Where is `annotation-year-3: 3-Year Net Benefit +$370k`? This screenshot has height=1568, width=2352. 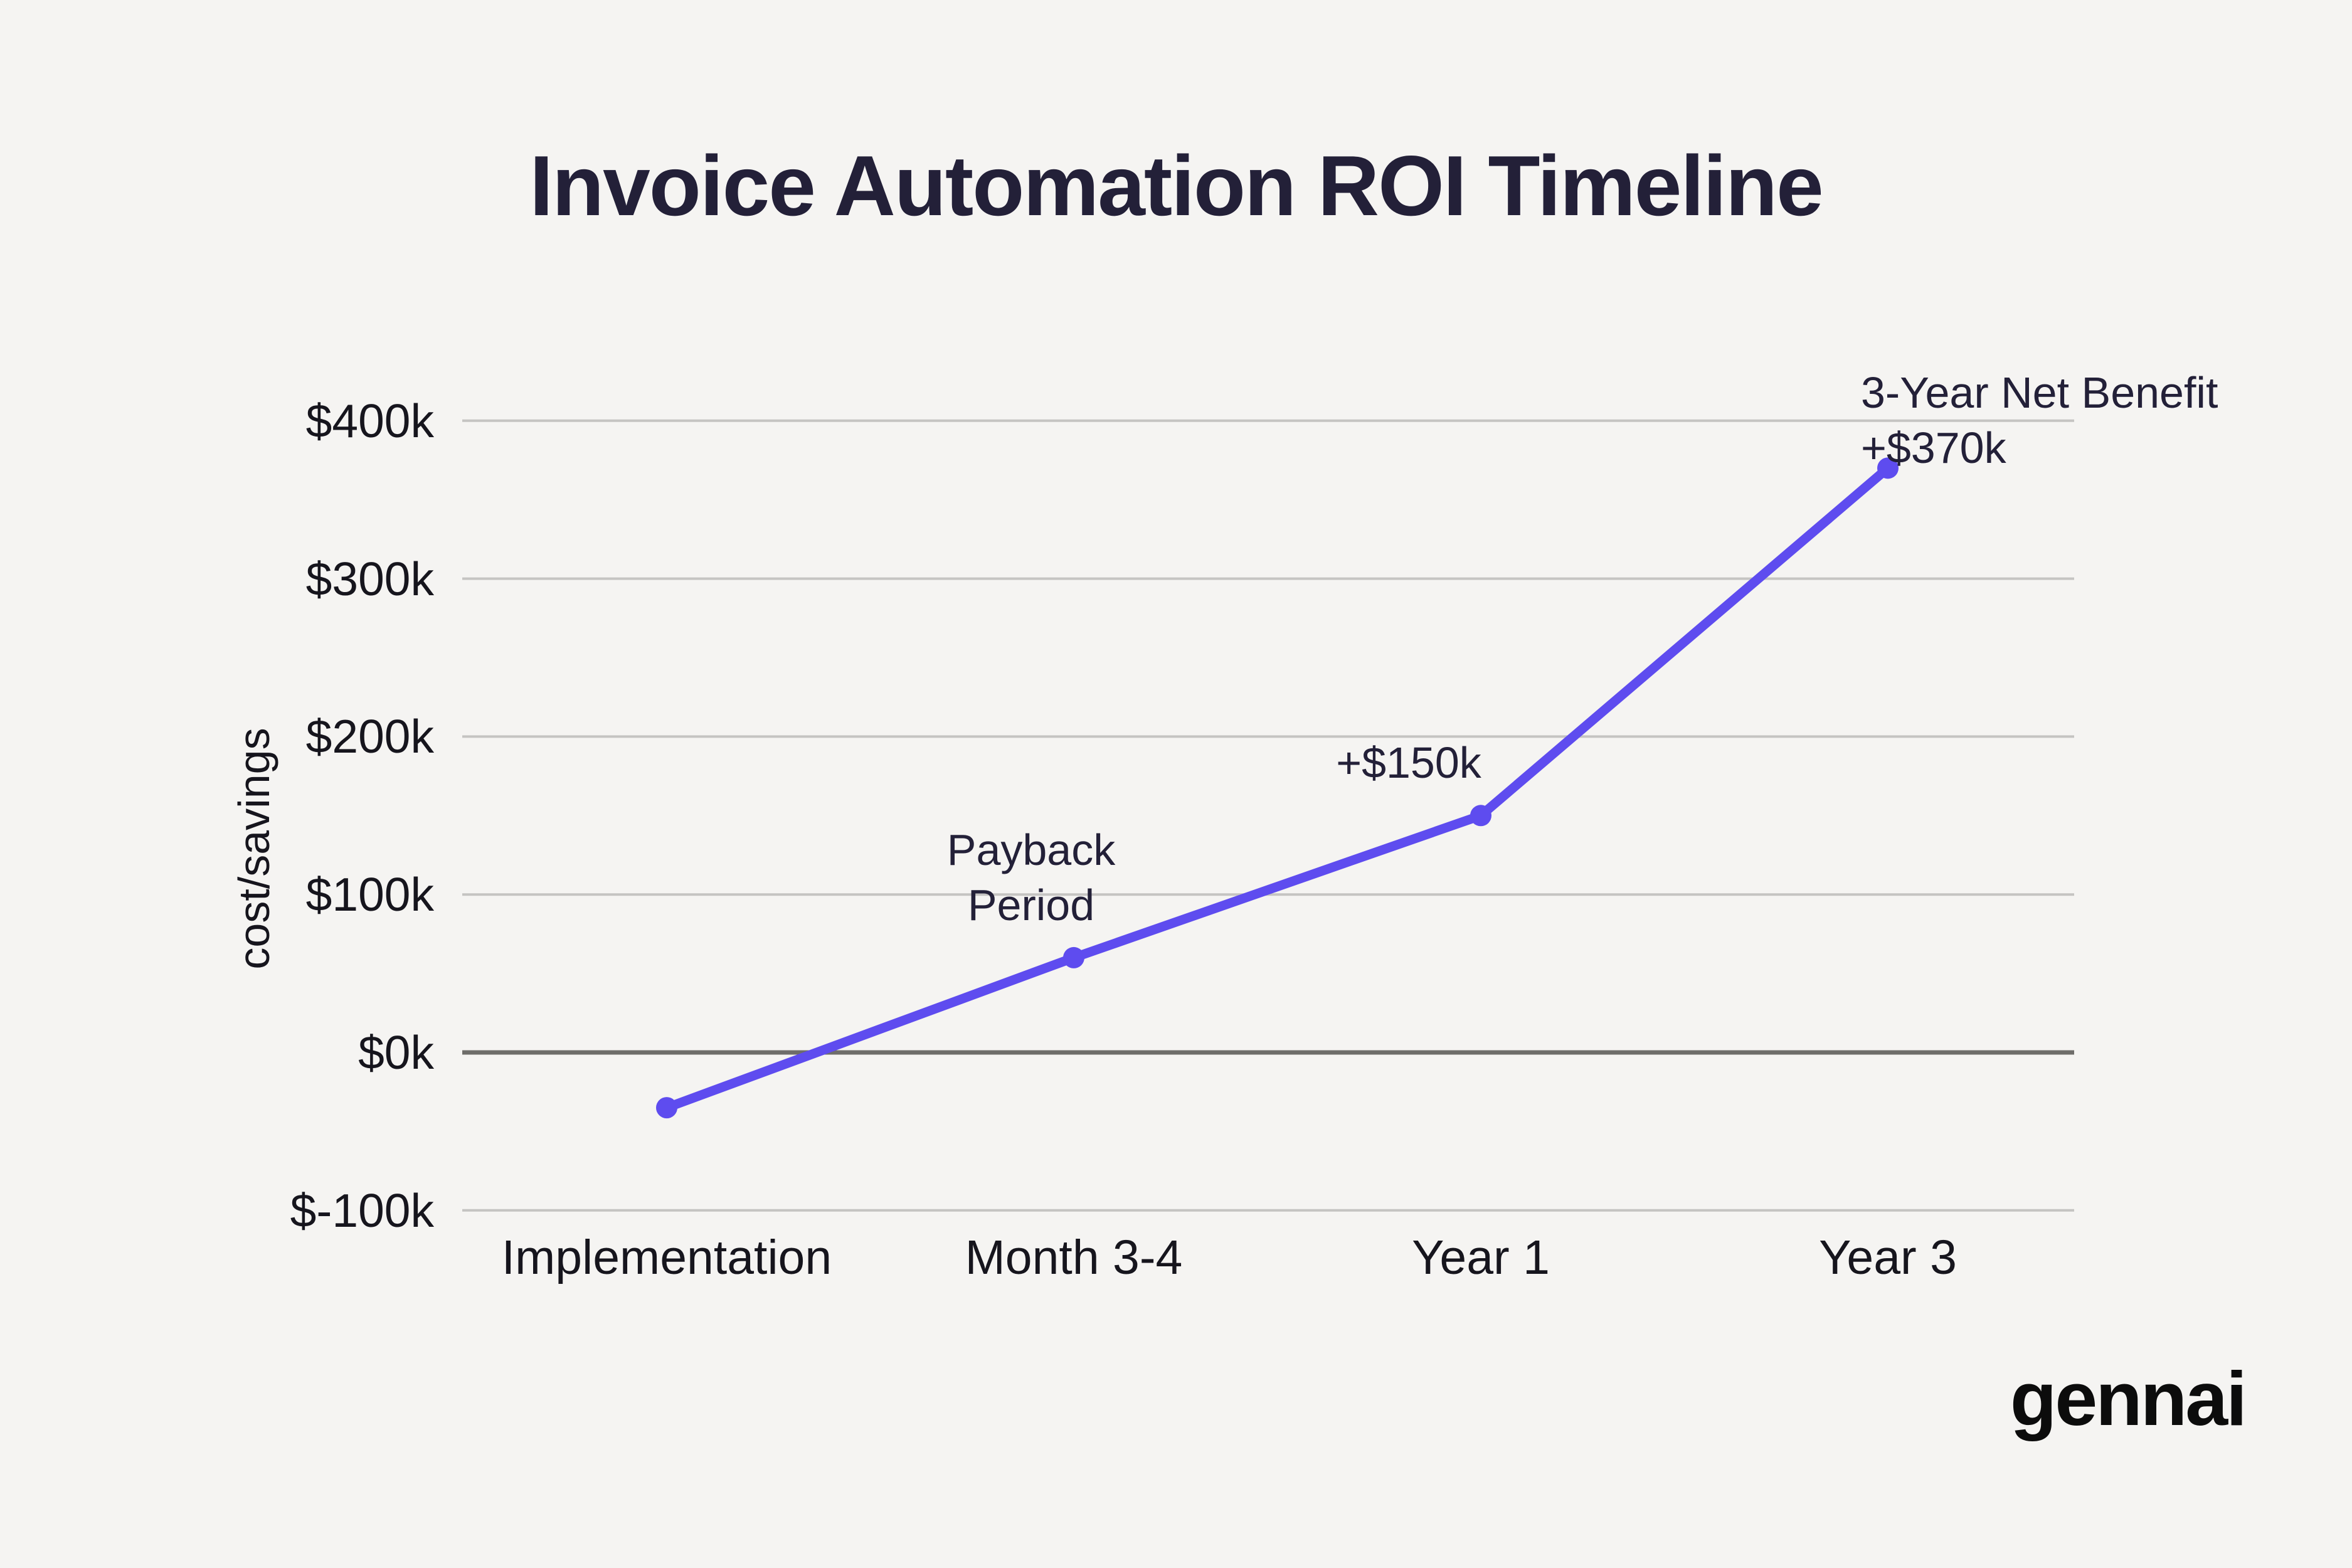 annotation-year-3: 3-Year Net Benefit +$370k is located at coordinates (2039, 420).